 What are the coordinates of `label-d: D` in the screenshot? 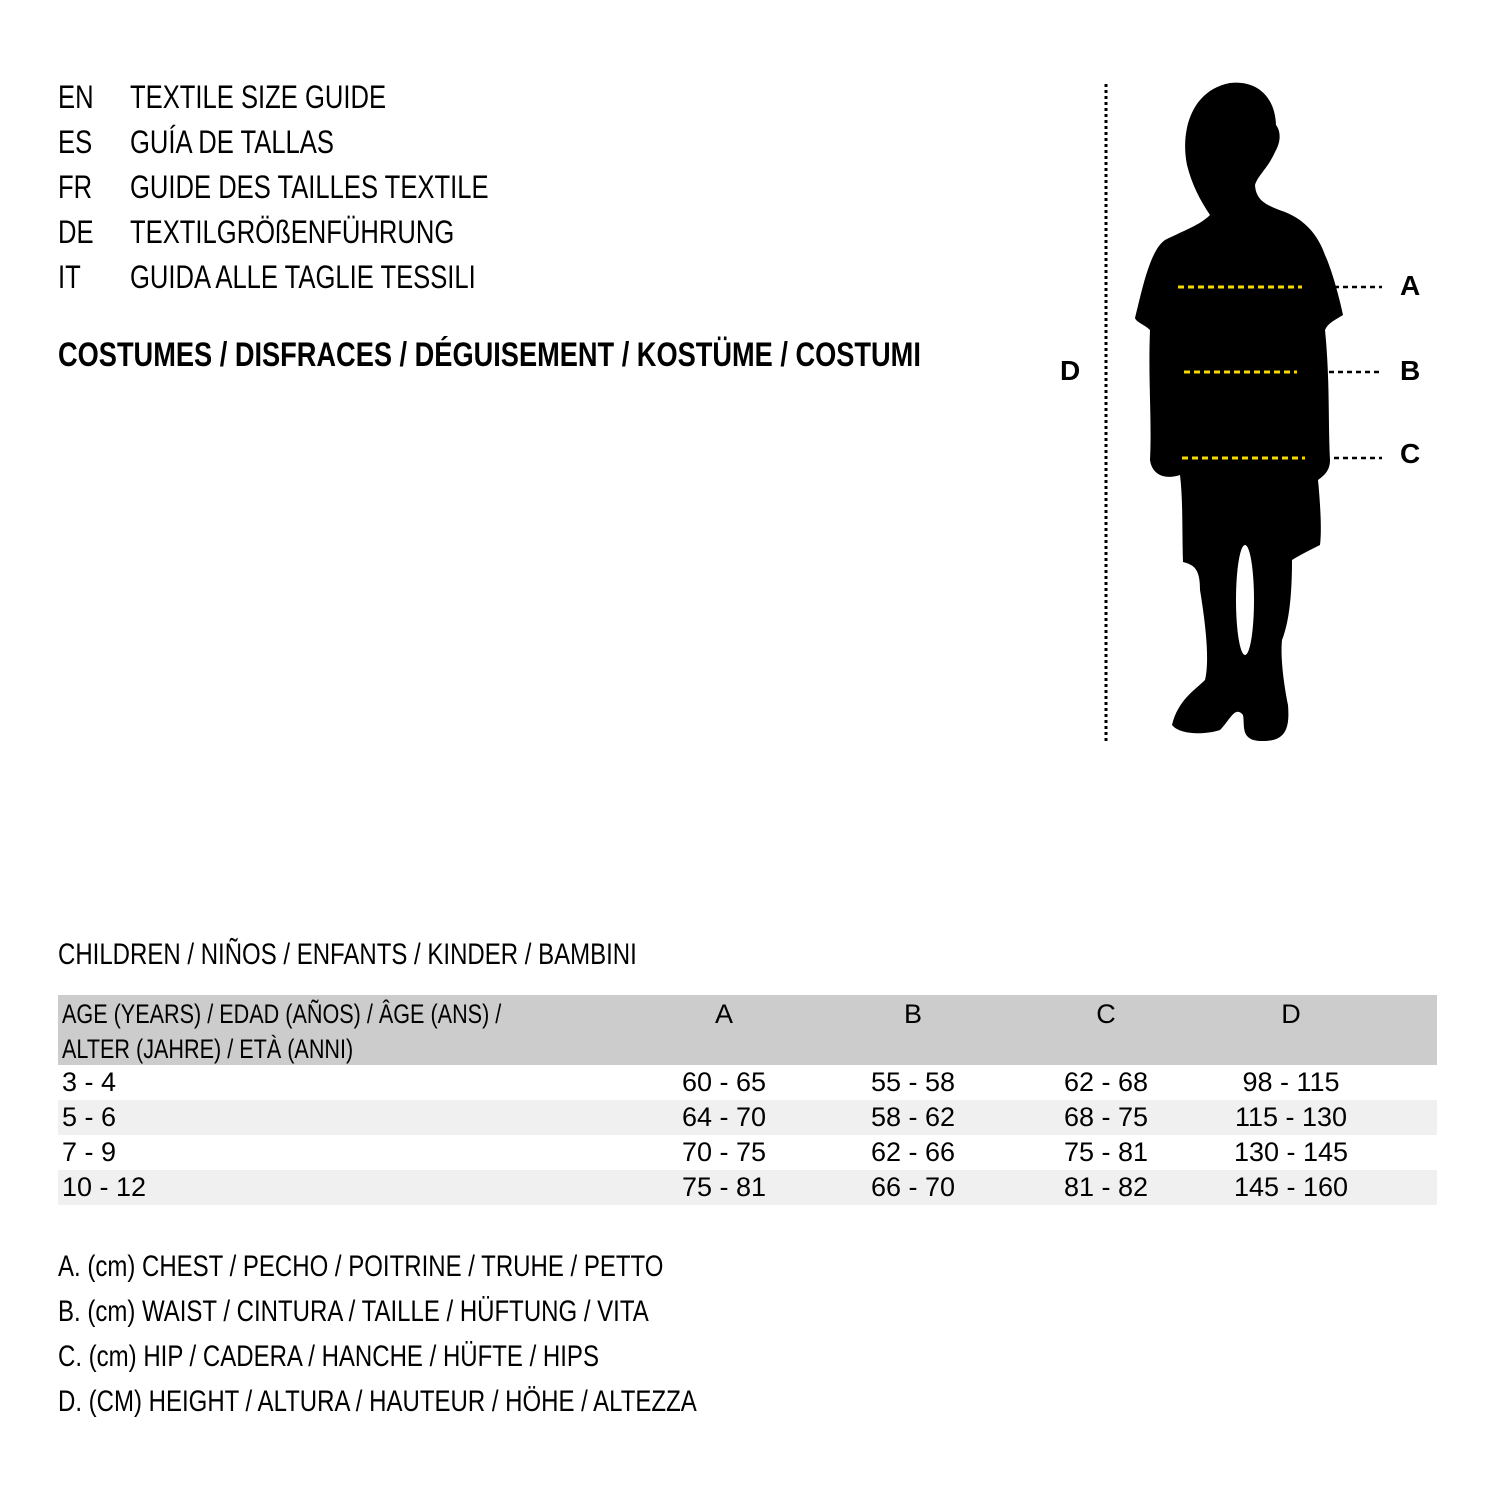 It's located at (1070, 370).